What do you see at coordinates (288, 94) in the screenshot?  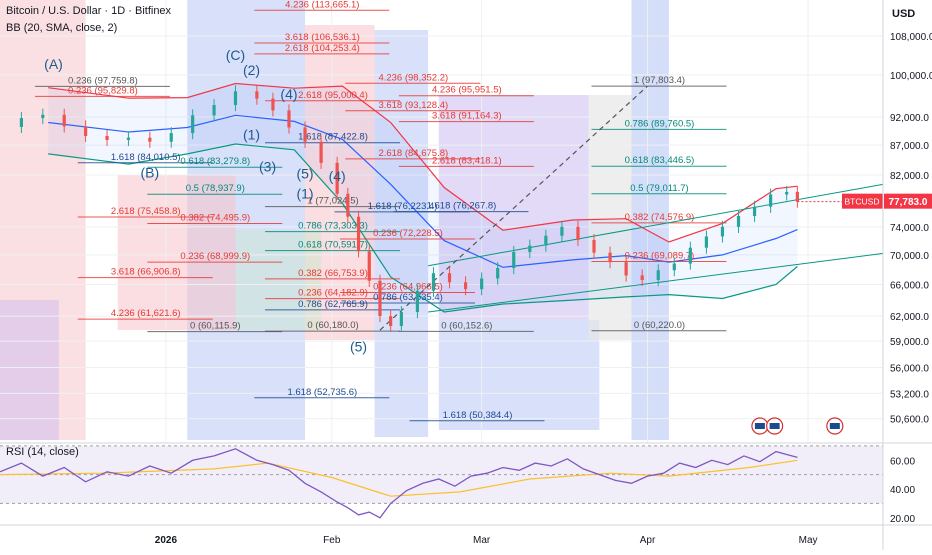 I see `wave-label-4: (4)` at bounding box center [288, 94].